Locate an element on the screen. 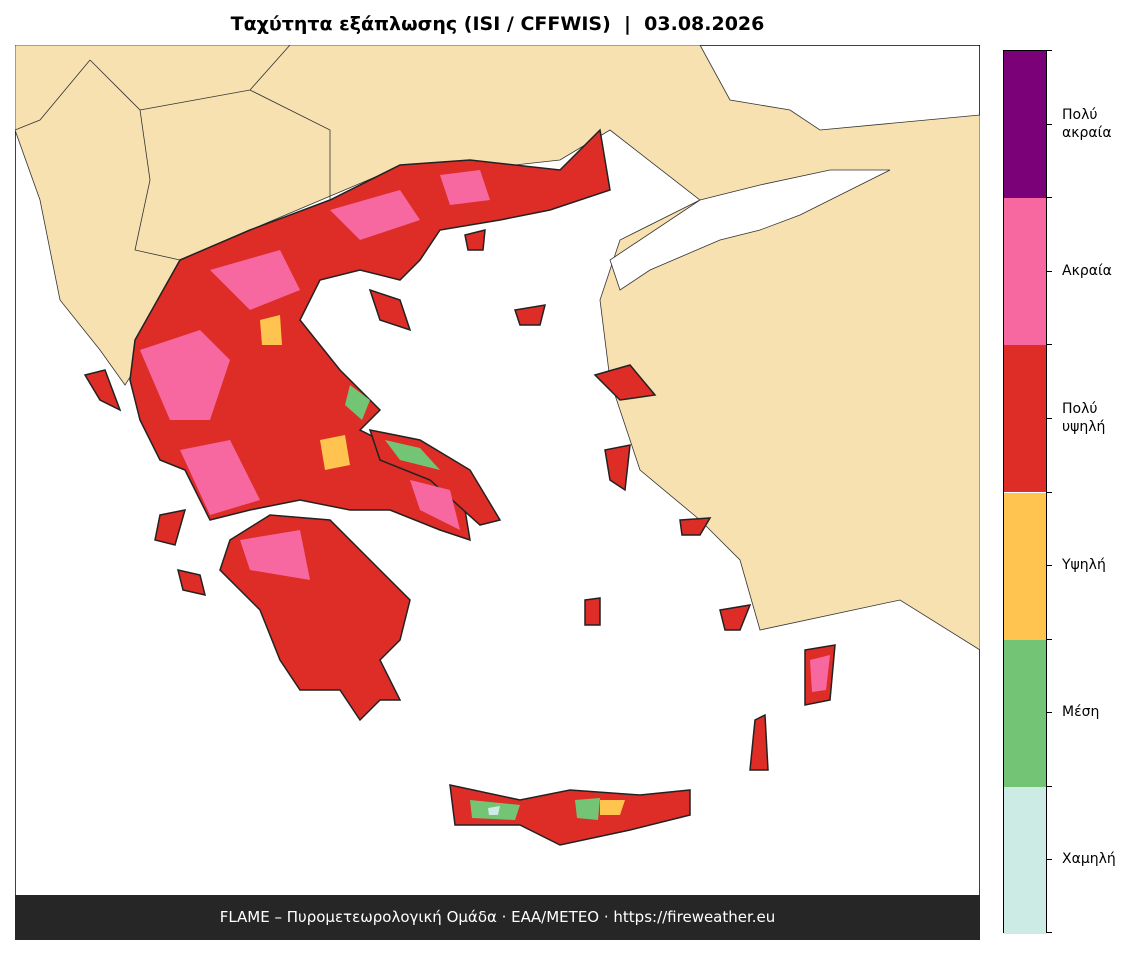 Image resolution: width=1140 pixels, height=955 pixels. legend-label: Πολύ υψηλή is located at coordinates (1084, 417).